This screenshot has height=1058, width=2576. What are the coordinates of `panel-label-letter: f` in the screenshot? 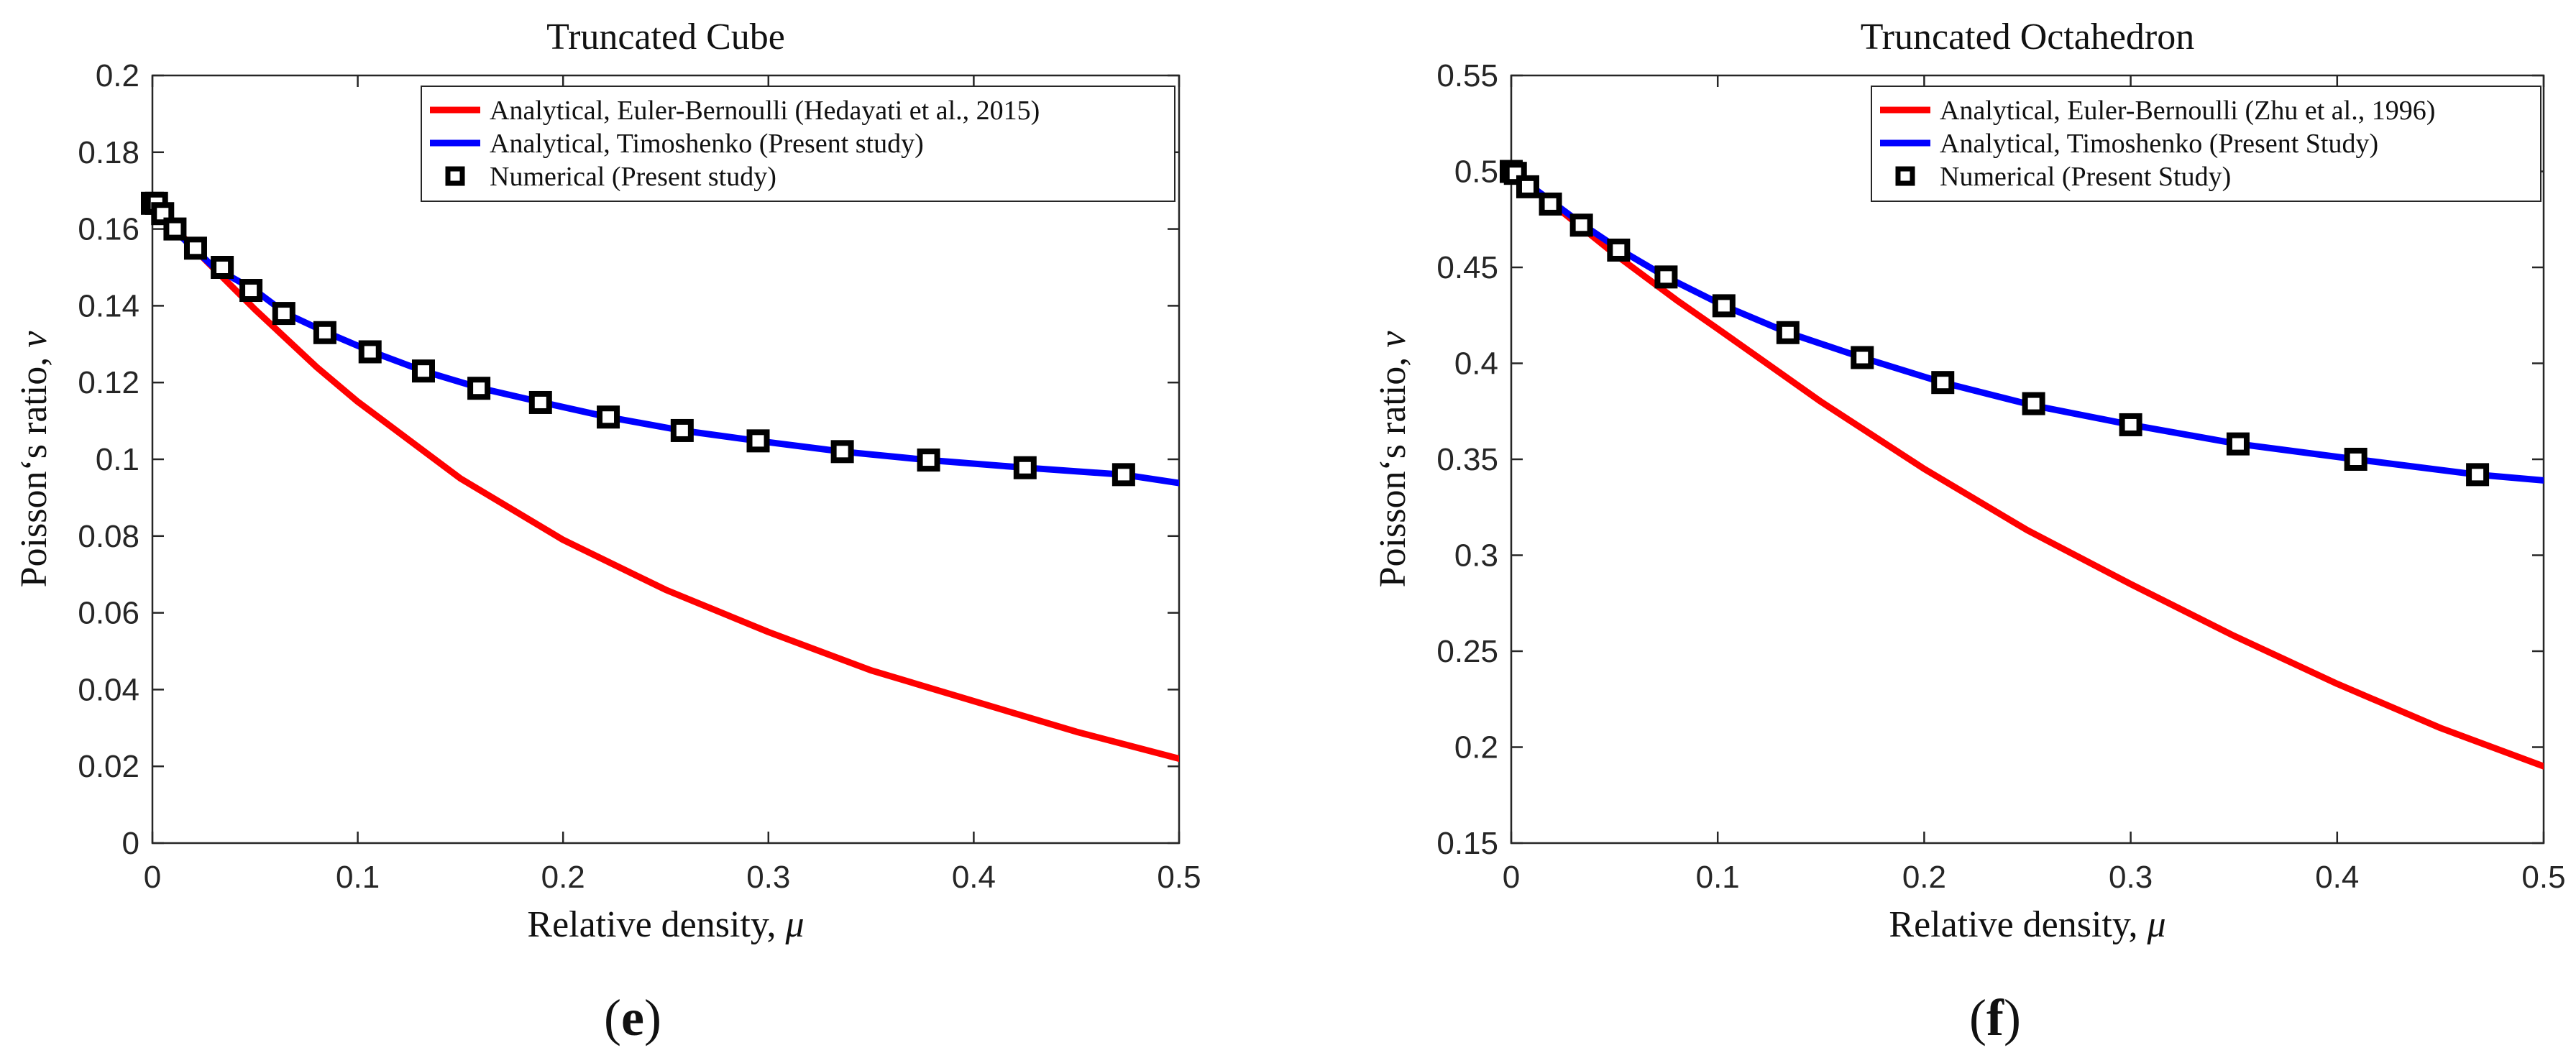 It's located at (1995, 1017).